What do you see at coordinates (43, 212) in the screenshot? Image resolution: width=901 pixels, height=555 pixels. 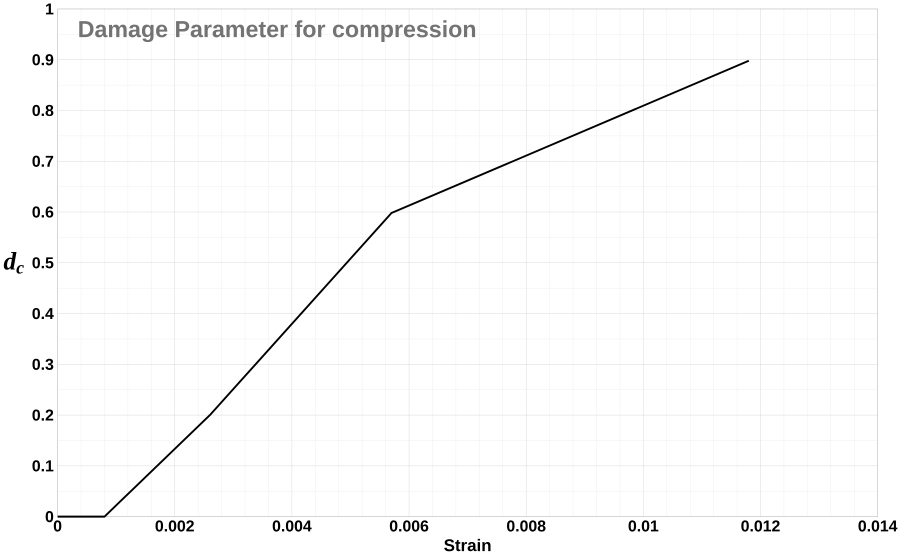 I see `y-tick-label: 0.6` at bounding box center [43, 212].